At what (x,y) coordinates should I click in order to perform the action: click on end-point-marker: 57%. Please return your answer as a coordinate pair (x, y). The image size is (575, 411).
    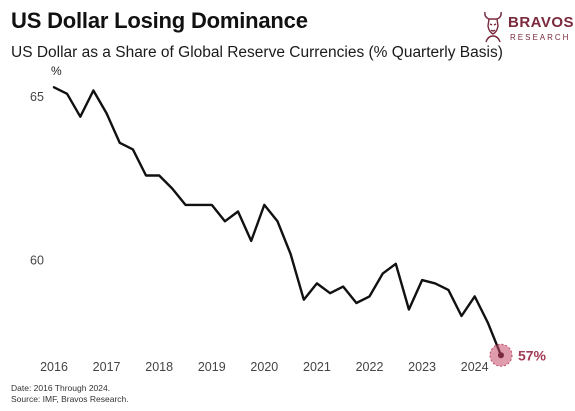
    Looking at the image, I should click on (518, 355).